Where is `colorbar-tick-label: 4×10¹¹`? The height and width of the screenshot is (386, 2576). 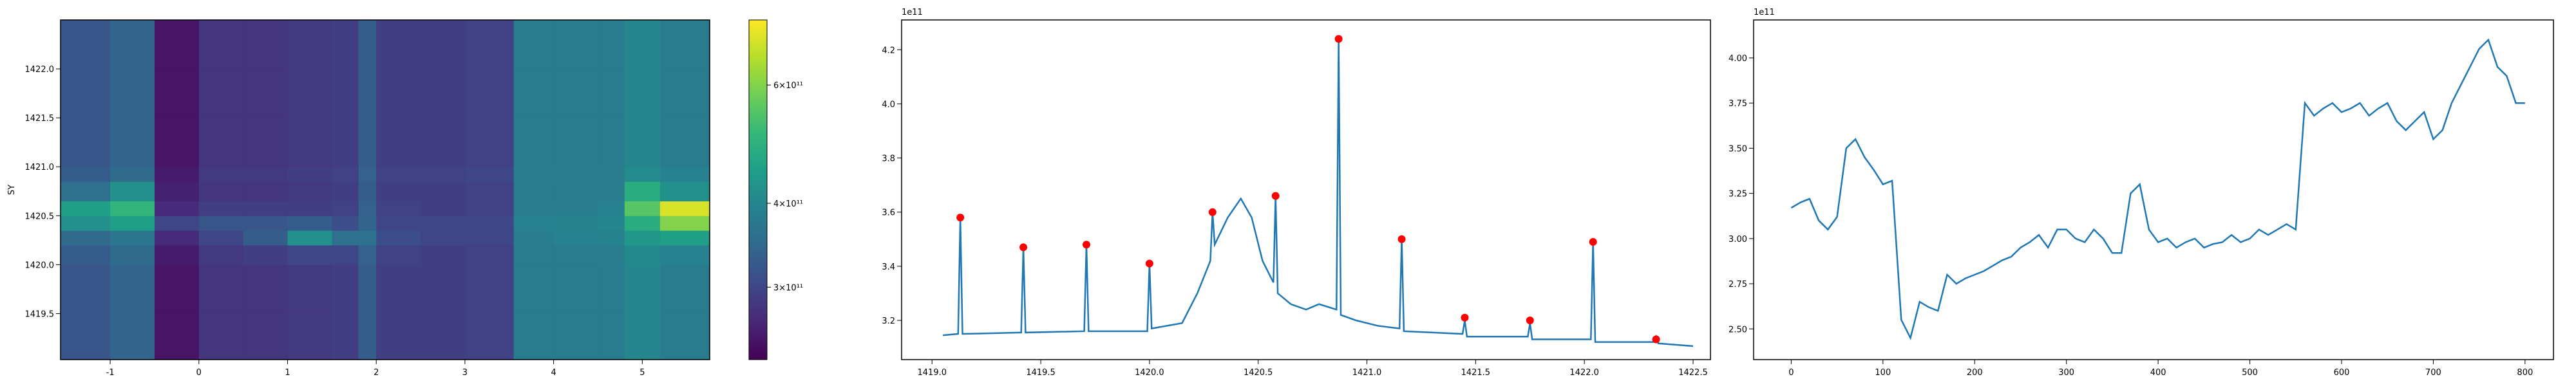
colorbar-tick-label: 4×10¹¹ is located at coordinates (788, 204).